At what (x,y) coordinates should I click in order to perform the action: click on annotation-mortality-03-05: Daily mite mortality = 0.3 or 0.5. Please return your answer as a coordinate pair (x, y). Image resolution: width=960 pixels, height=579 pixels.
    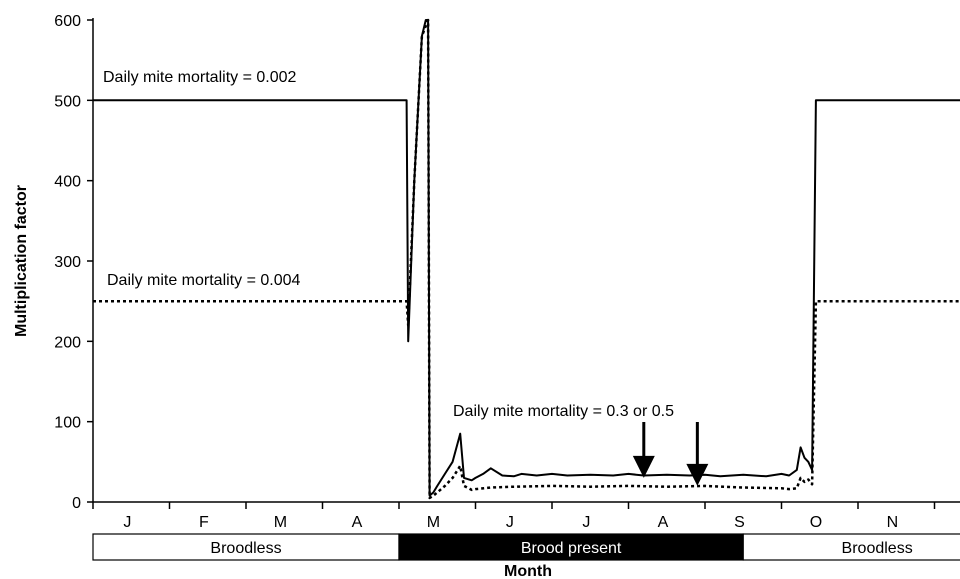
    Looking at the image, I should click on (563, 411).